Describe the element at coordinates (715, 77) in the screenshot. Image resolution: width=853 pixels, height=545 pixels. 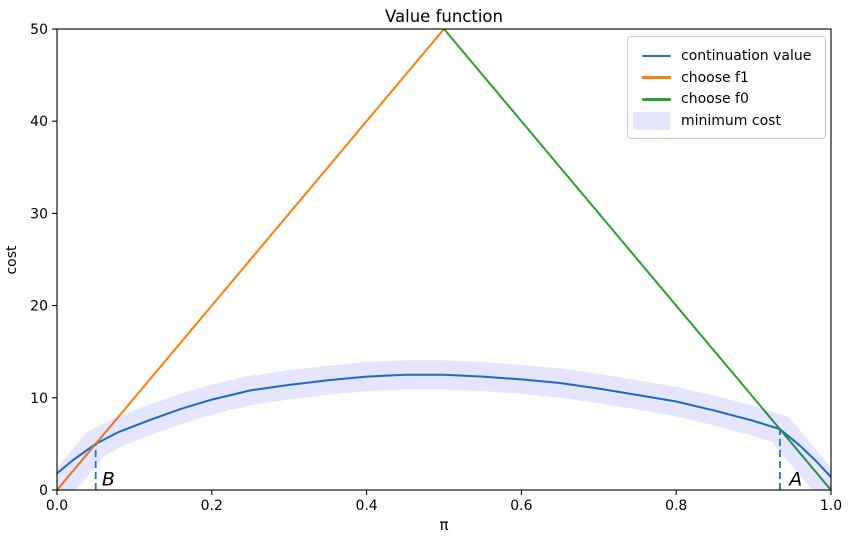
I see `legend-label: choose f1` at that location.